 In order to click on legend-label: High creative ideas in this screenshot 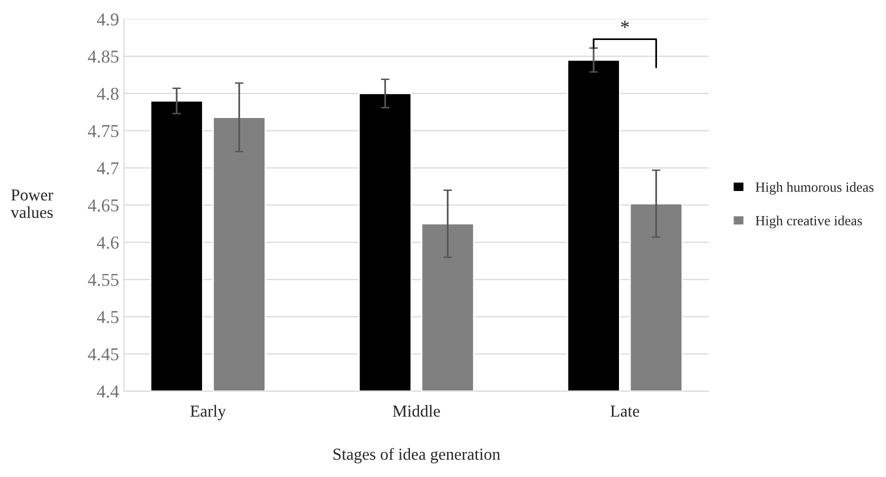, I will do `click(809, 222)`.